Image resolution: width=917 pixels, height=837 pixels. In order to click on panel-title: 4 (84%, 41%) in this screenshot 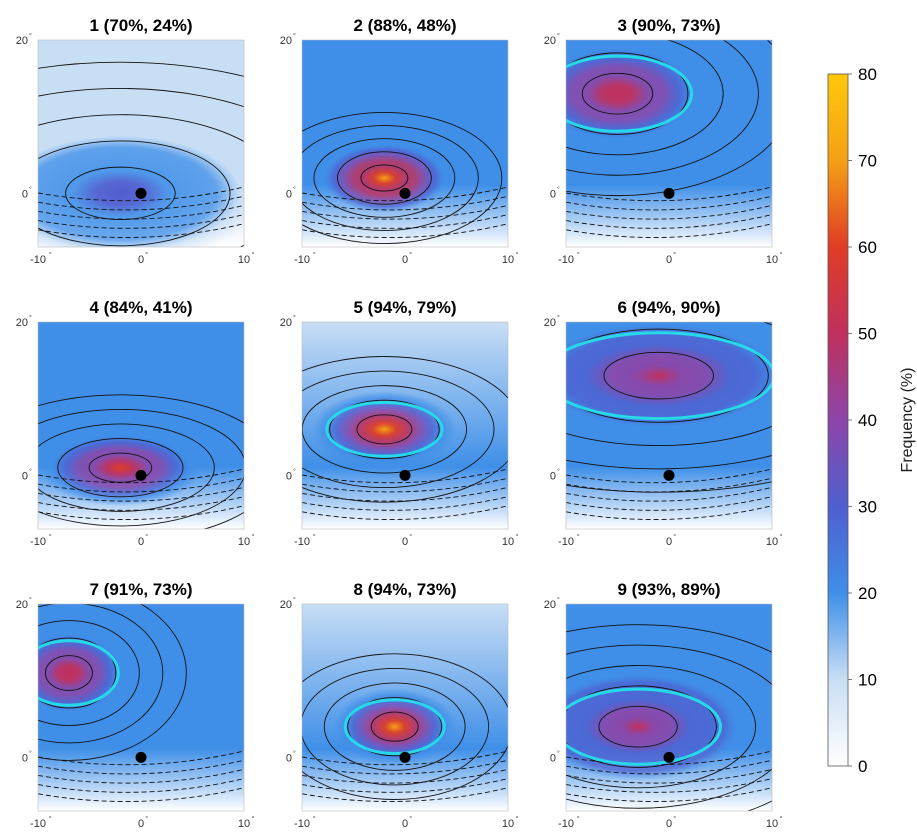, I will do `click(141, 307)`.